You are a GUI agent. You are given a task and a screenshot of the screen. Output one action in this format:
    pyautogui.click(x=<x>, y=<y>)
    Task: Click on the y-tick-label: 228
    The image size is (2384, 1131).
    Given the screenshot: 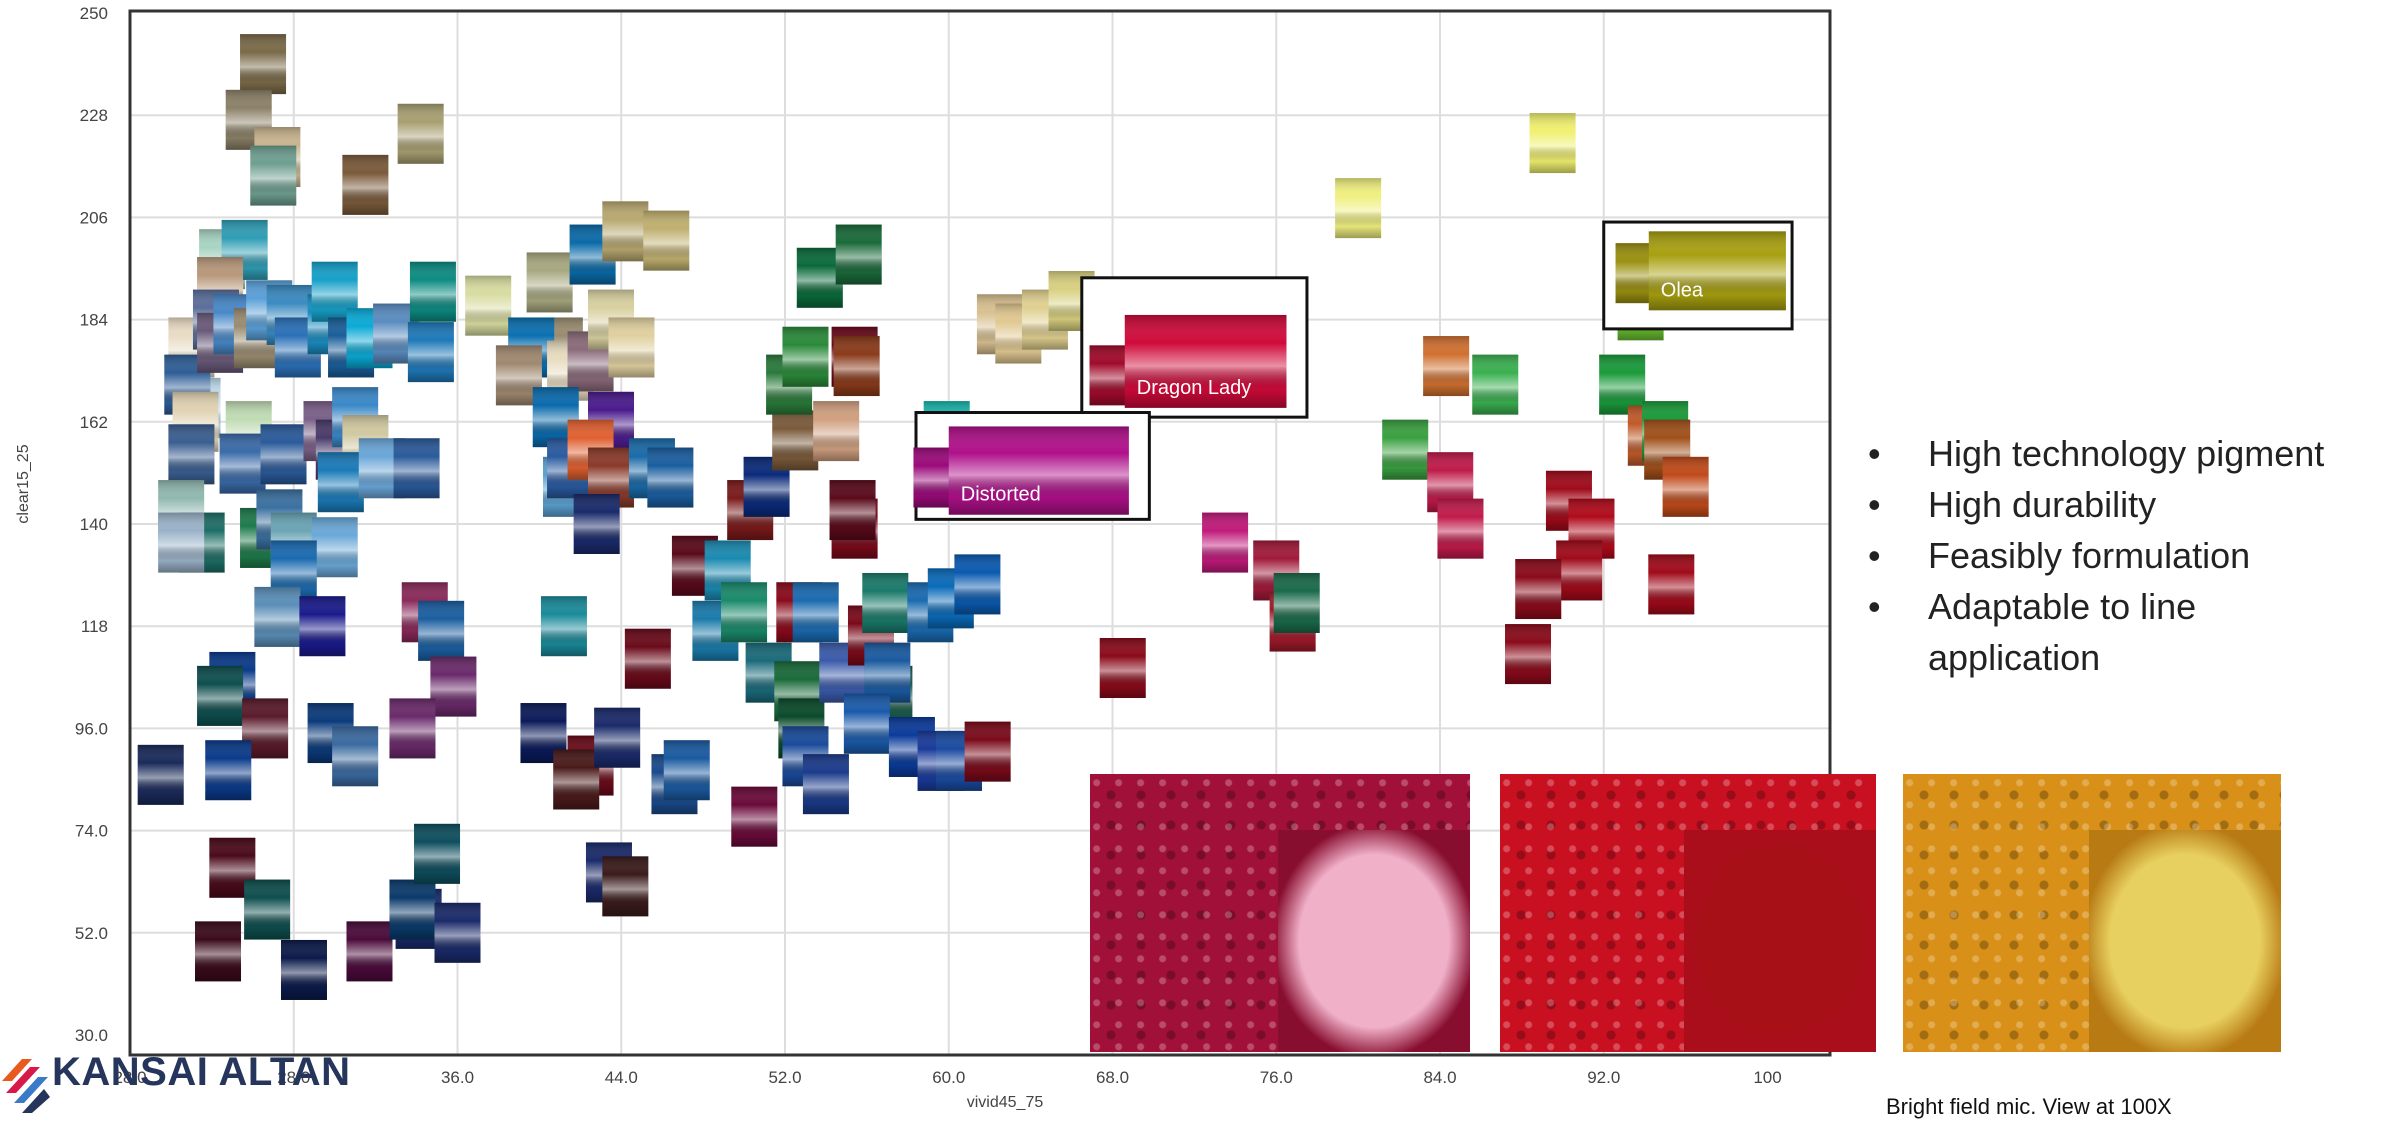 What is the action you would take?
    pyautogui.click(x=94, y=115)
    